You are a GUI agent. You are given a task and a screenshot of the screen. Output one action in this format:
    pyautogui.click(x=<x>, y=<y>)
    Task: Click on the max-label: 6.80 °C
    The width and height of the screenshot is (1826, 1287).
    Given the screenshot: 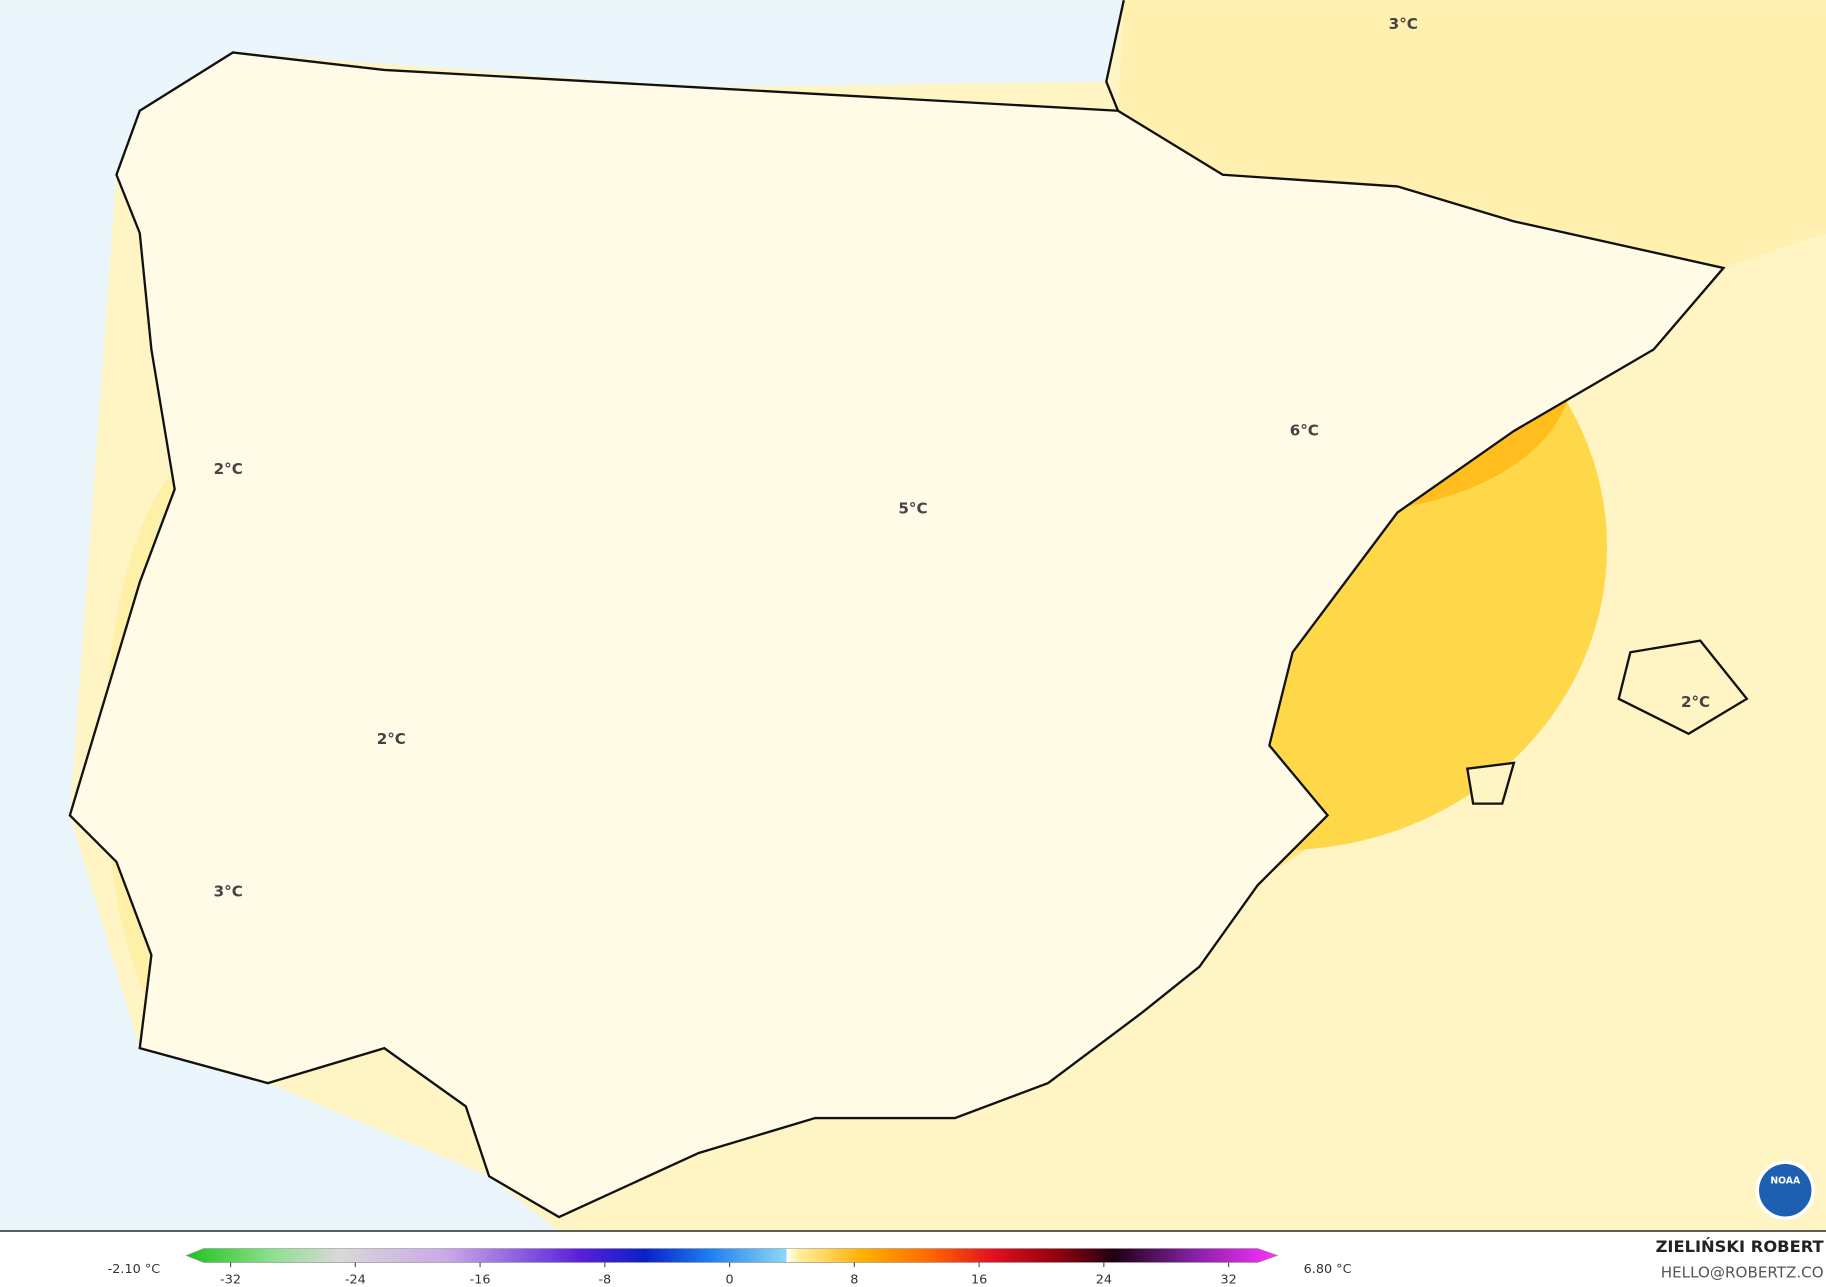 What is the action you would take?
    pyautogui.click(x=1328, y=1269)
    